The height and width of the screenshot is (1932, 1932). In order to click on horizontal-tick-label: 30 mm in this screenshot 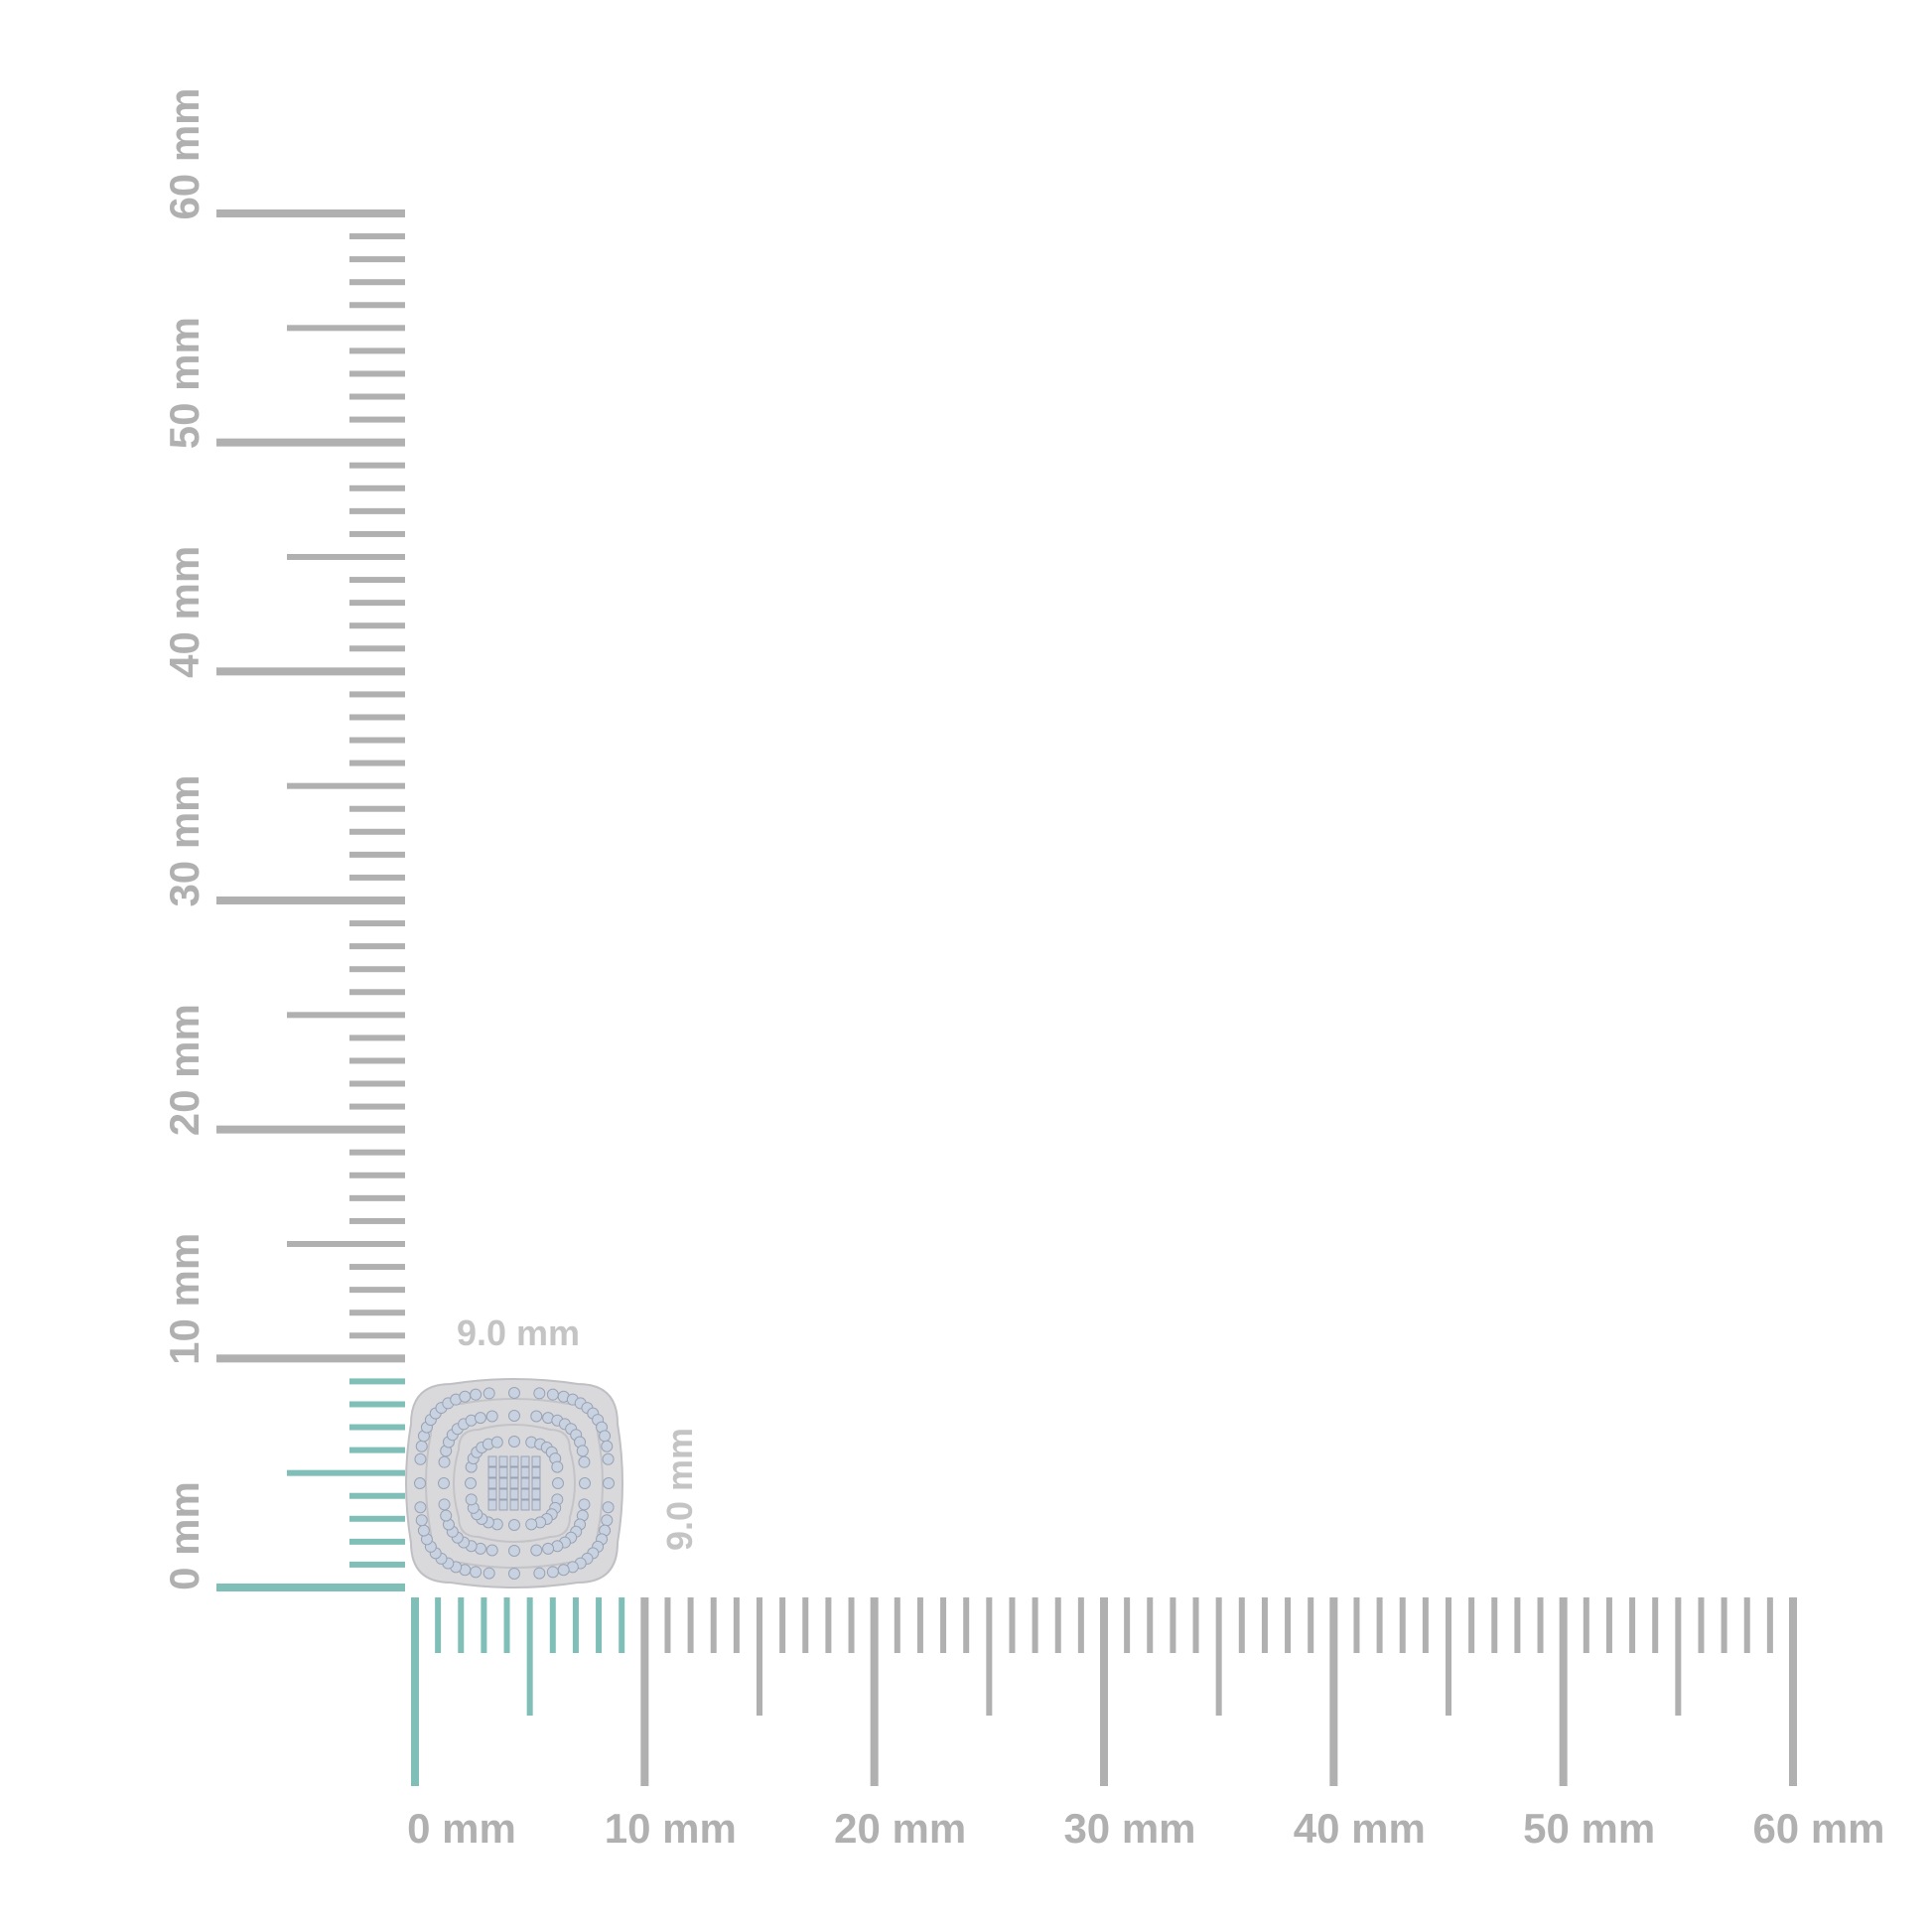, I will do `click(1129, 1828)`.